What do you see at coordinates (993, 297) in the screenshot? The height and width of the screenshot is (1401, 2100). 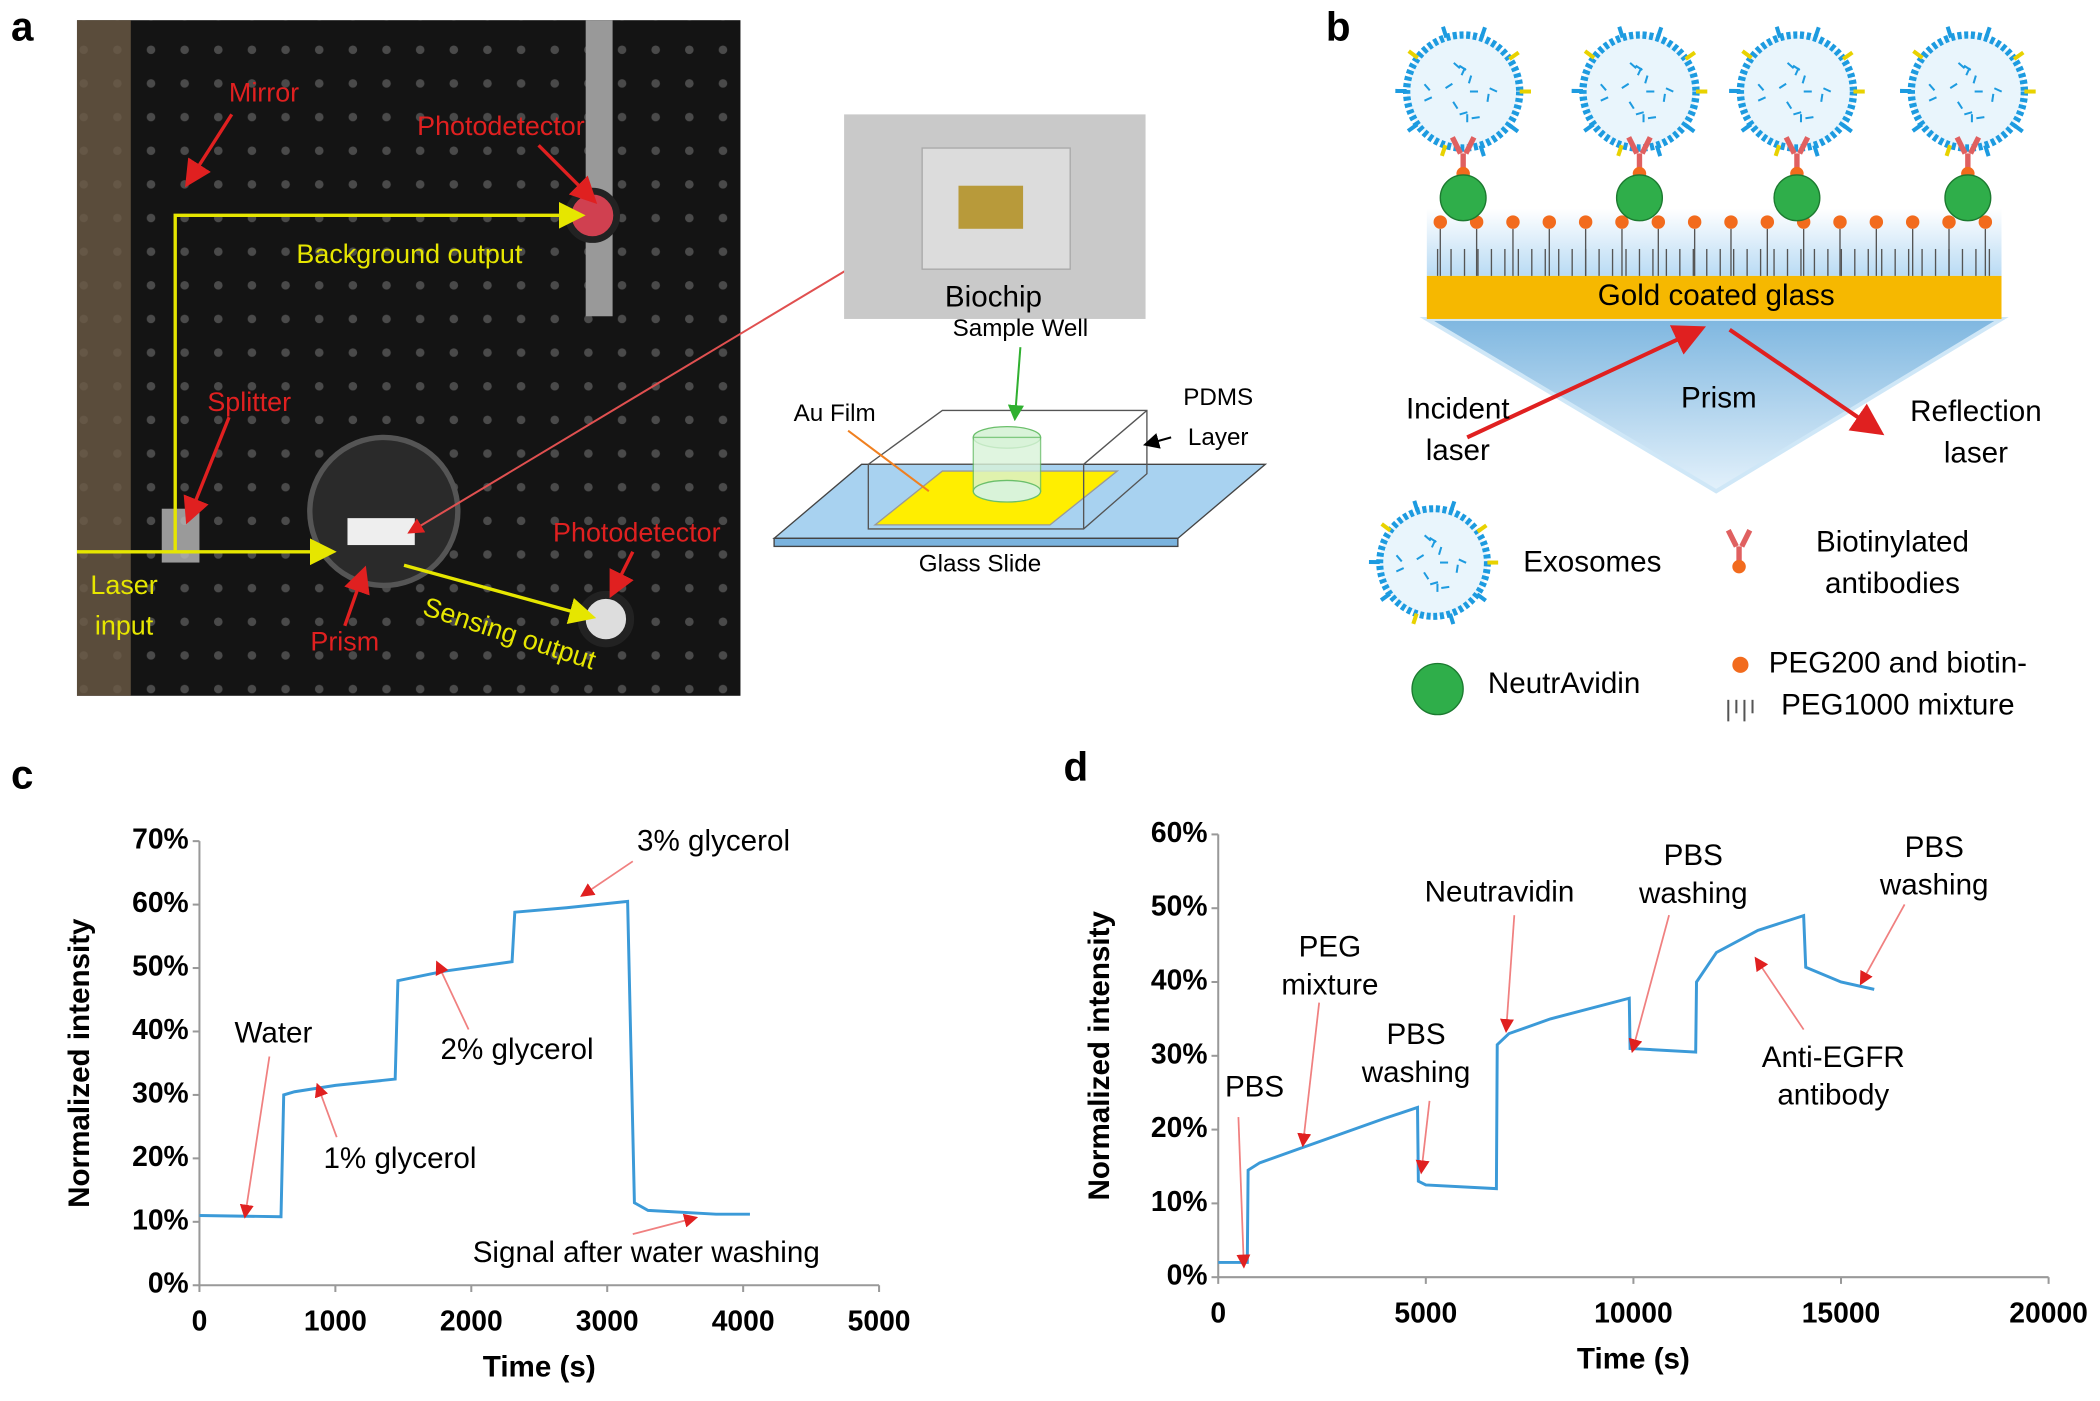 I see `photo-caption: Biochip` at bounding box center [993, 297].